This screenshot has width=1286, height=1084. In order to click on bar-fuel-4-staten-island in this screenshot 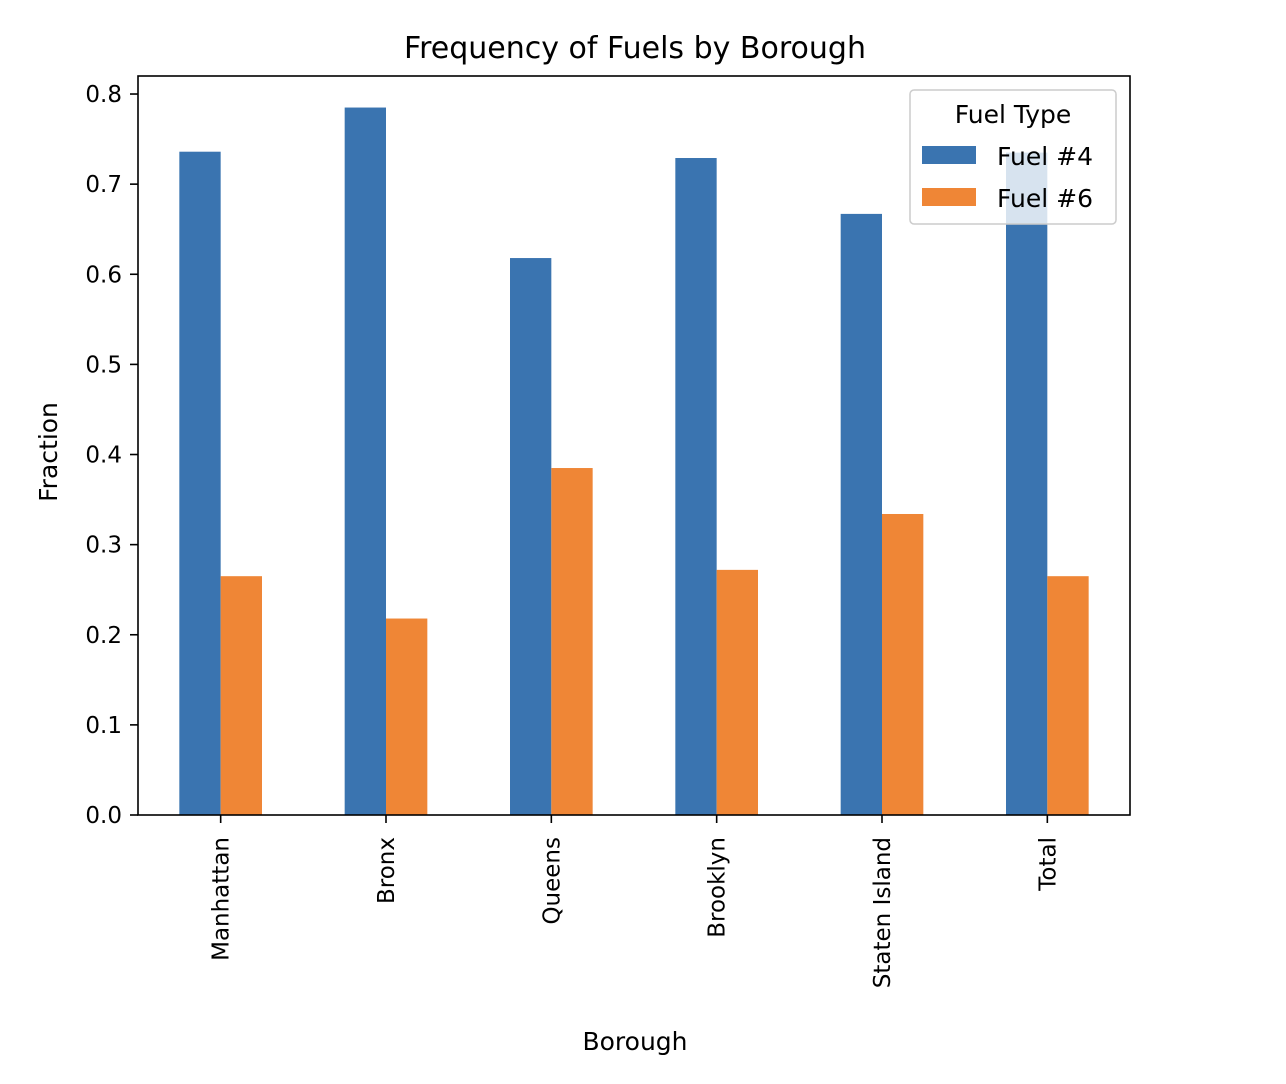, I will do `click(861, 514)`.